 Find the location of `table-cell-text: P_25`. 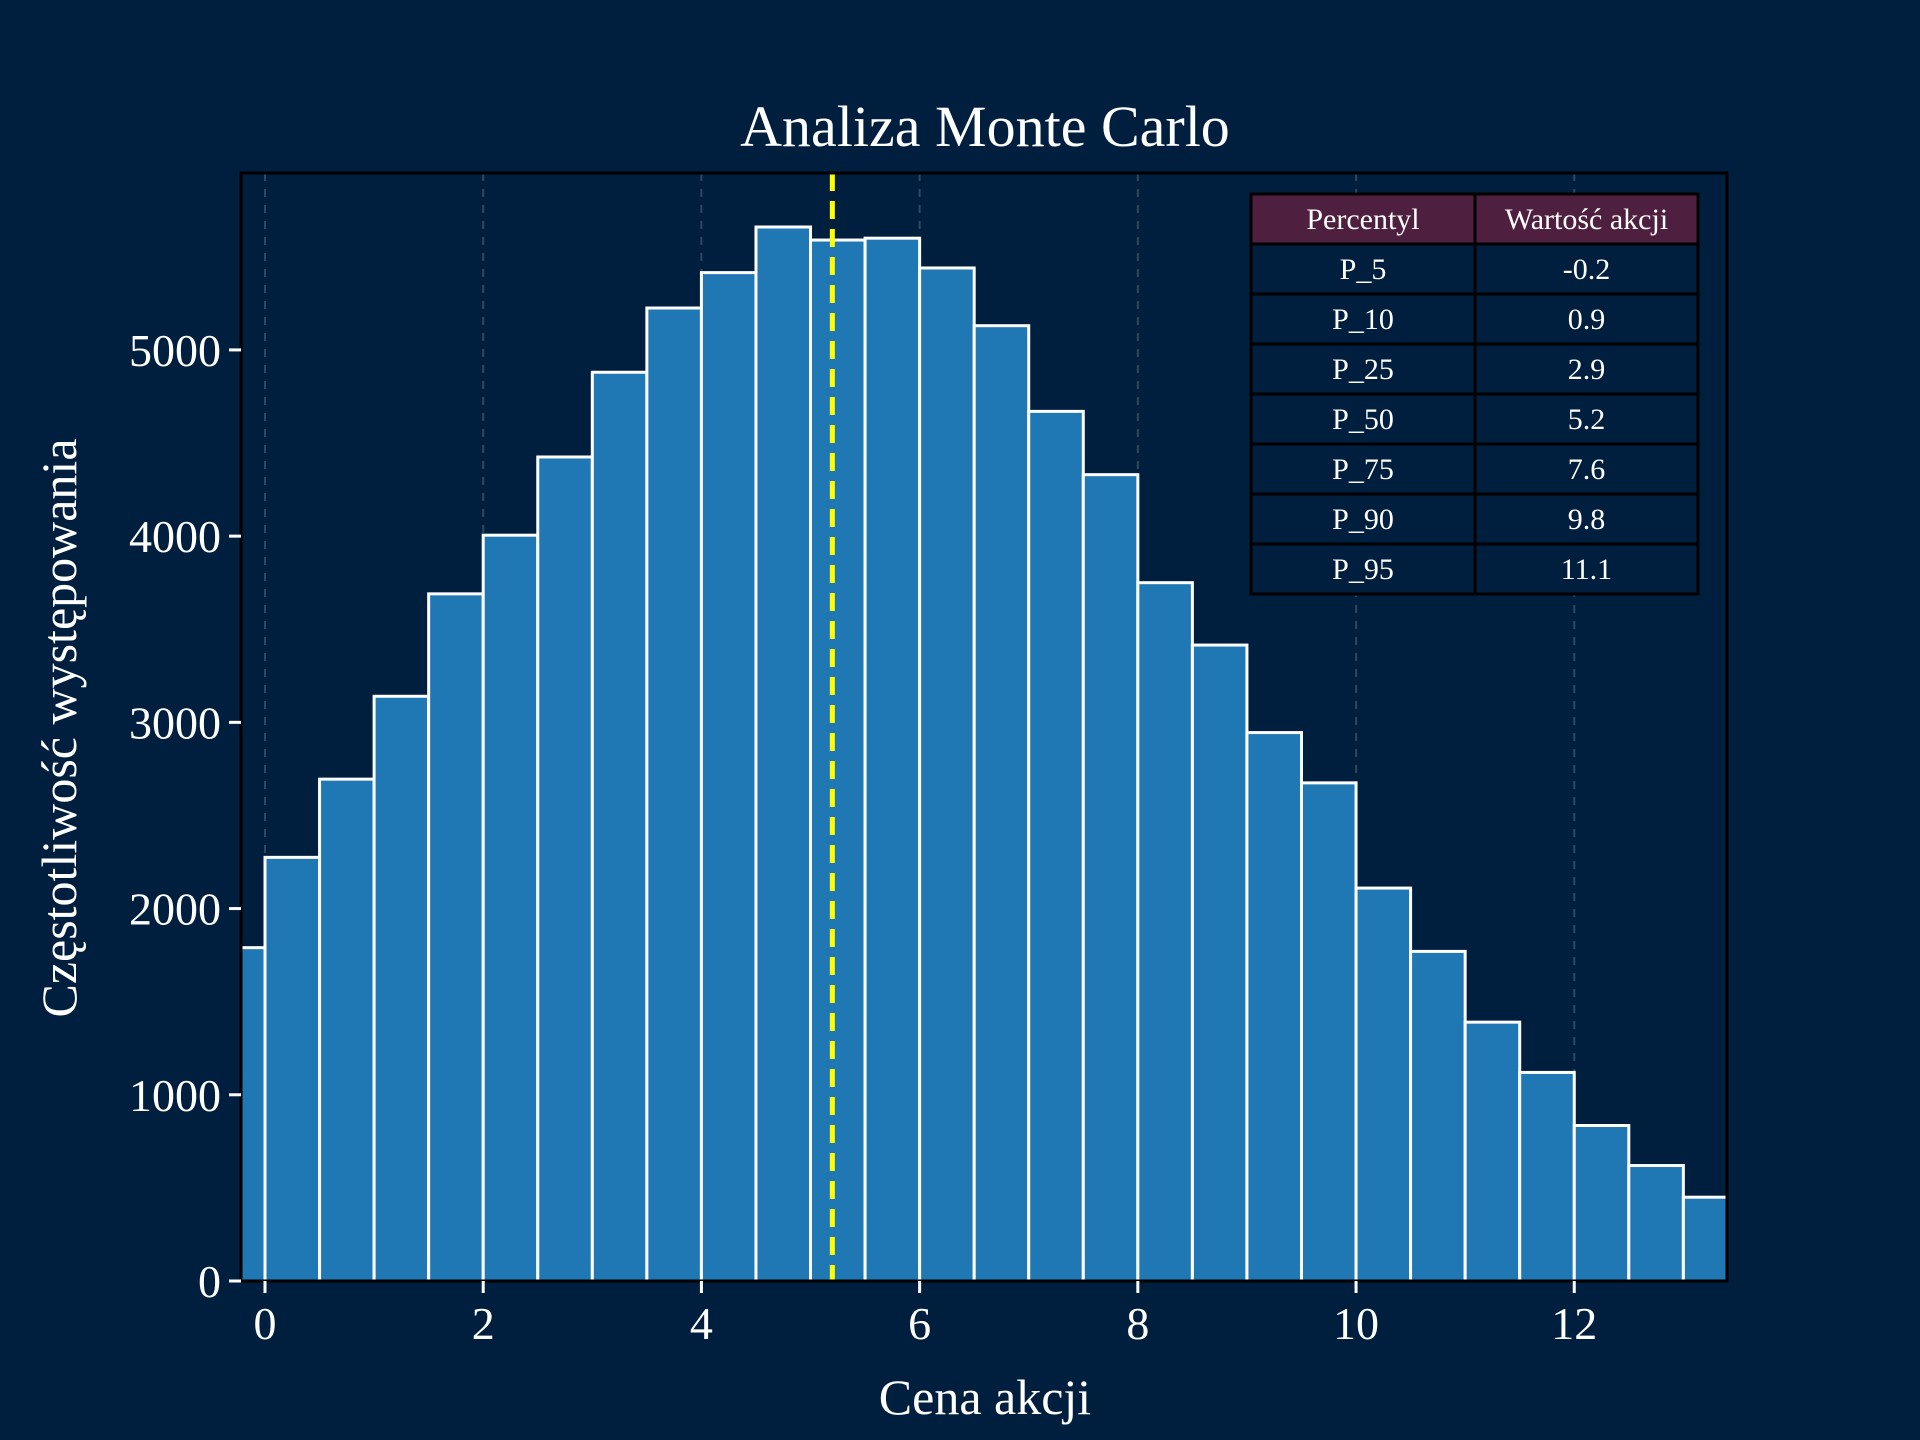

table-cell-text: P_25 is located at coordinates (1363, 369).